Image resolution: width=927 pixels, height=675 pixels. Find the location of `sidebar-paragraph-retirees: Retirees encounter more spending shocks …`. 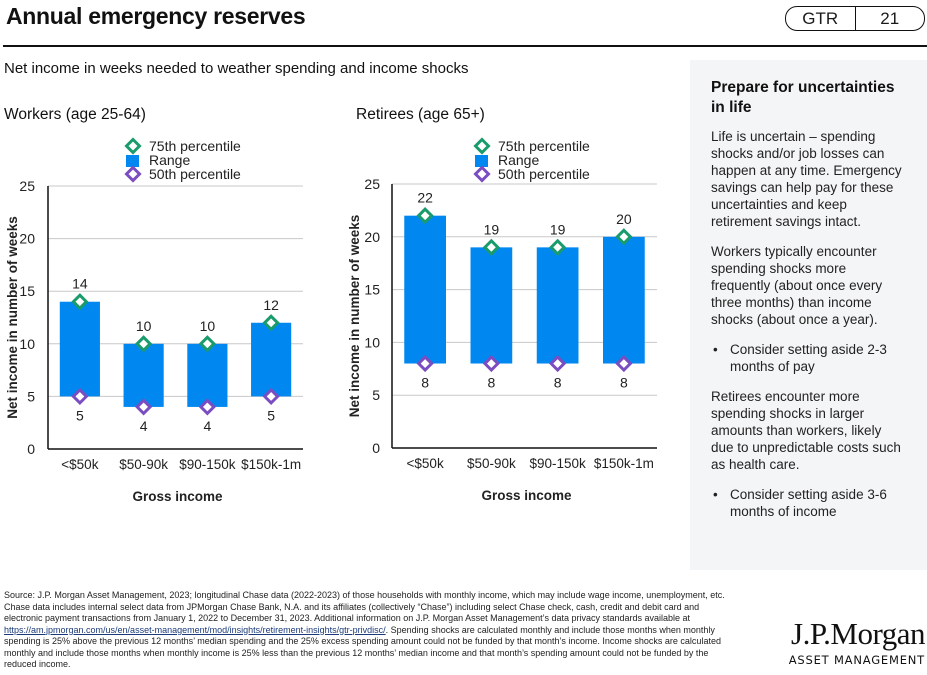

sidebar-paragraph-retirees: Retirees encounter more spending shocks … is located at coordinates (806, 430).